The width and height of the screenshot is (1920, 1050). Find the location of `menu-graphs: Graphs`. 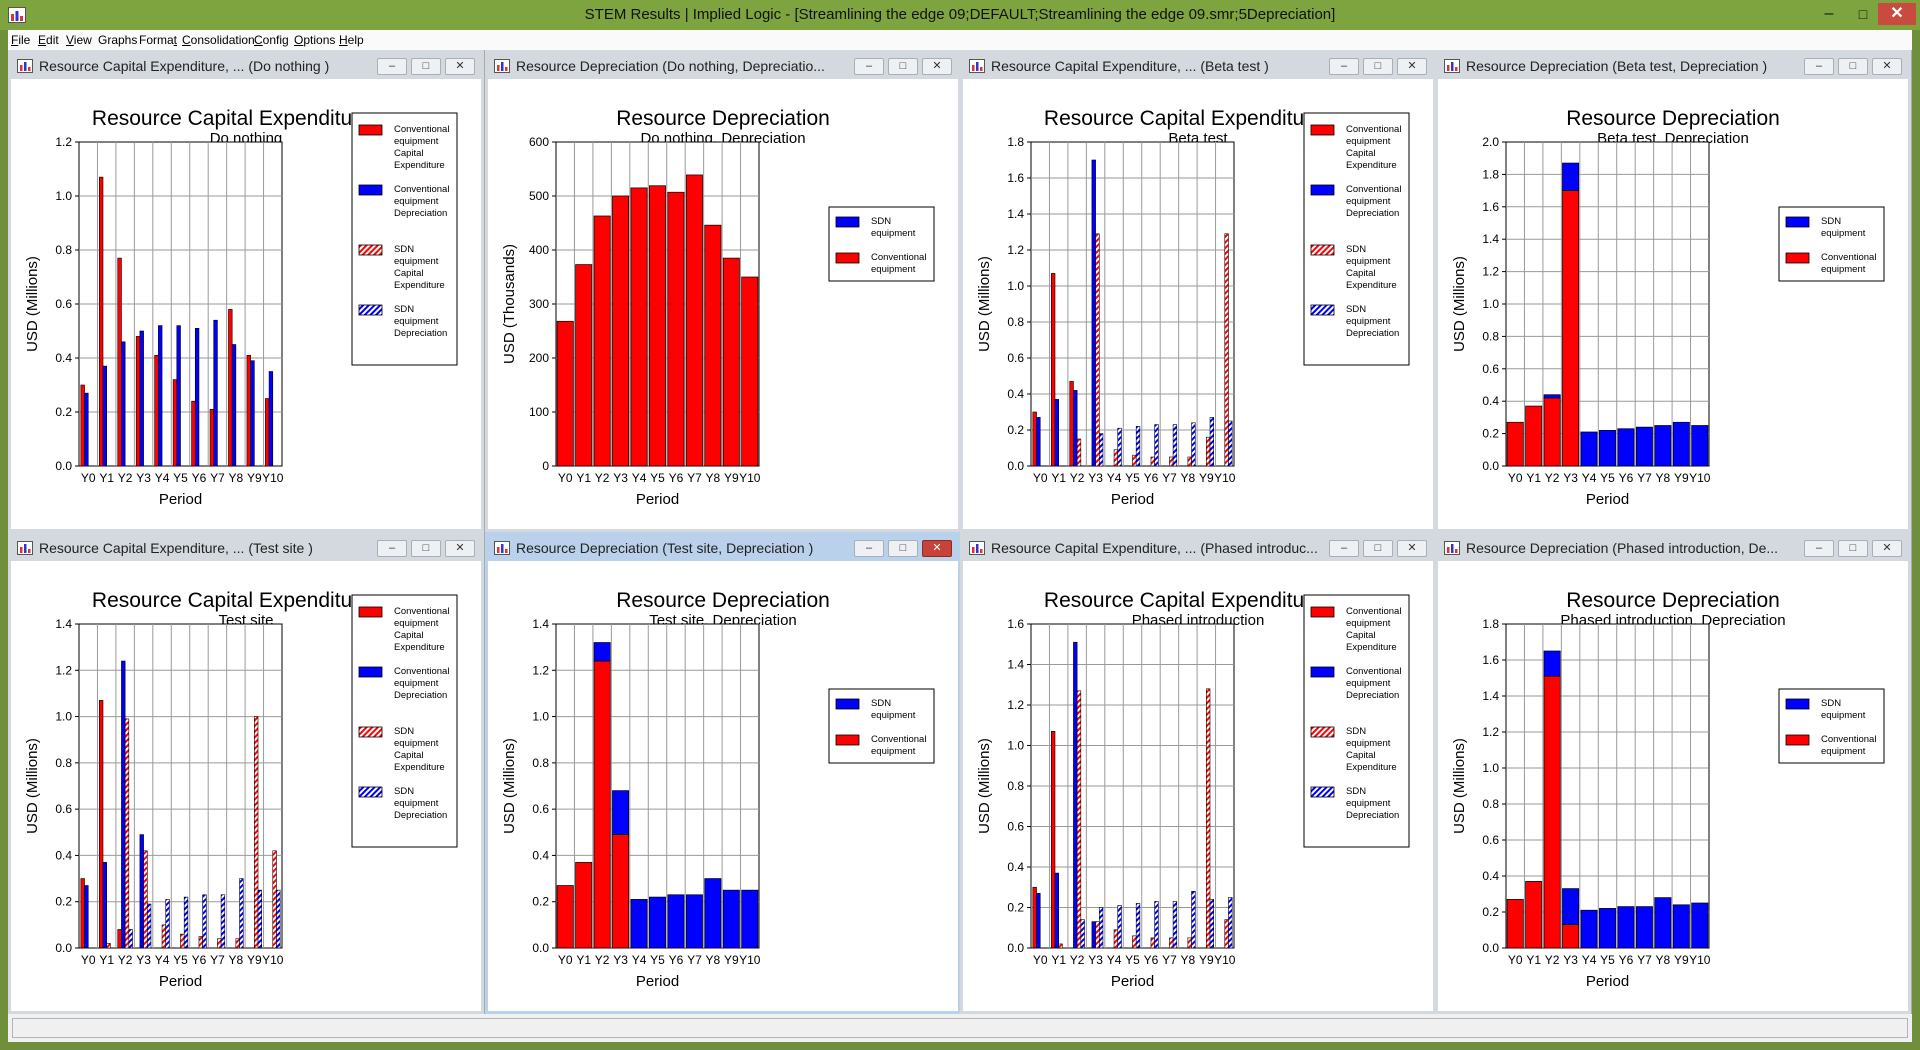

menu-graphs: Graphs is located at coordinates (118, 40).